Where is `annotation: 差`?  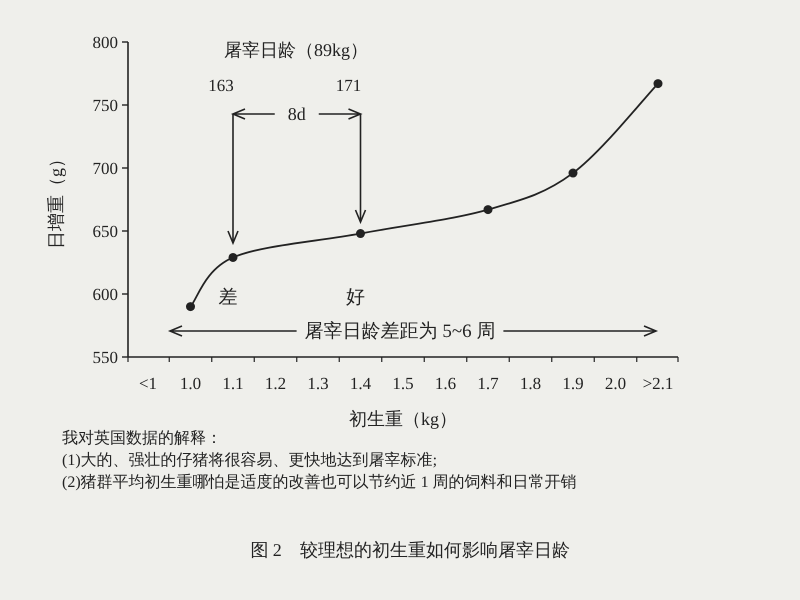
annotation: 差 is located at coordinates (228, 297).